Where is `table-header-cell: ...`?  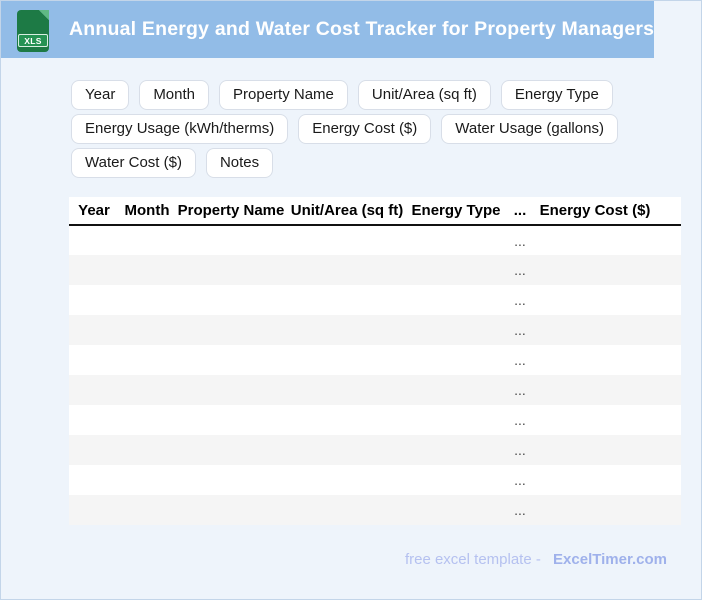 table-header-cell: ... is located at coordinates (520, 211).